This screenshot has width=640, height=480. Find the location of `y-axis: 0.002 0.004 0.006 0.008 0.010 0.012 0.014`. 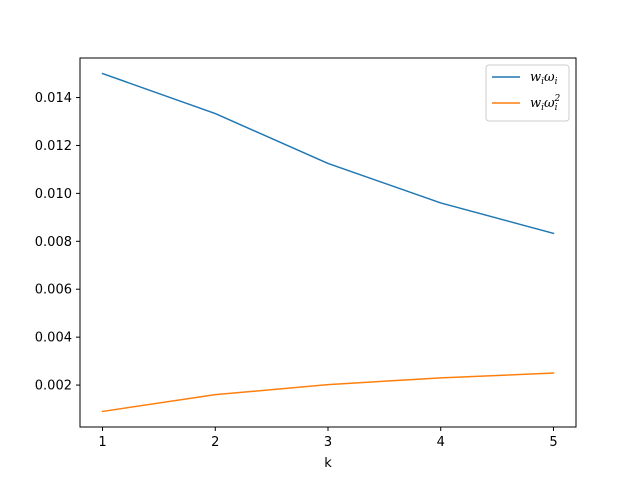

y-axis: 0.002 0.004 0.006 0.008 0.010 0.012 0.014 is located at coordinates (57, 242).